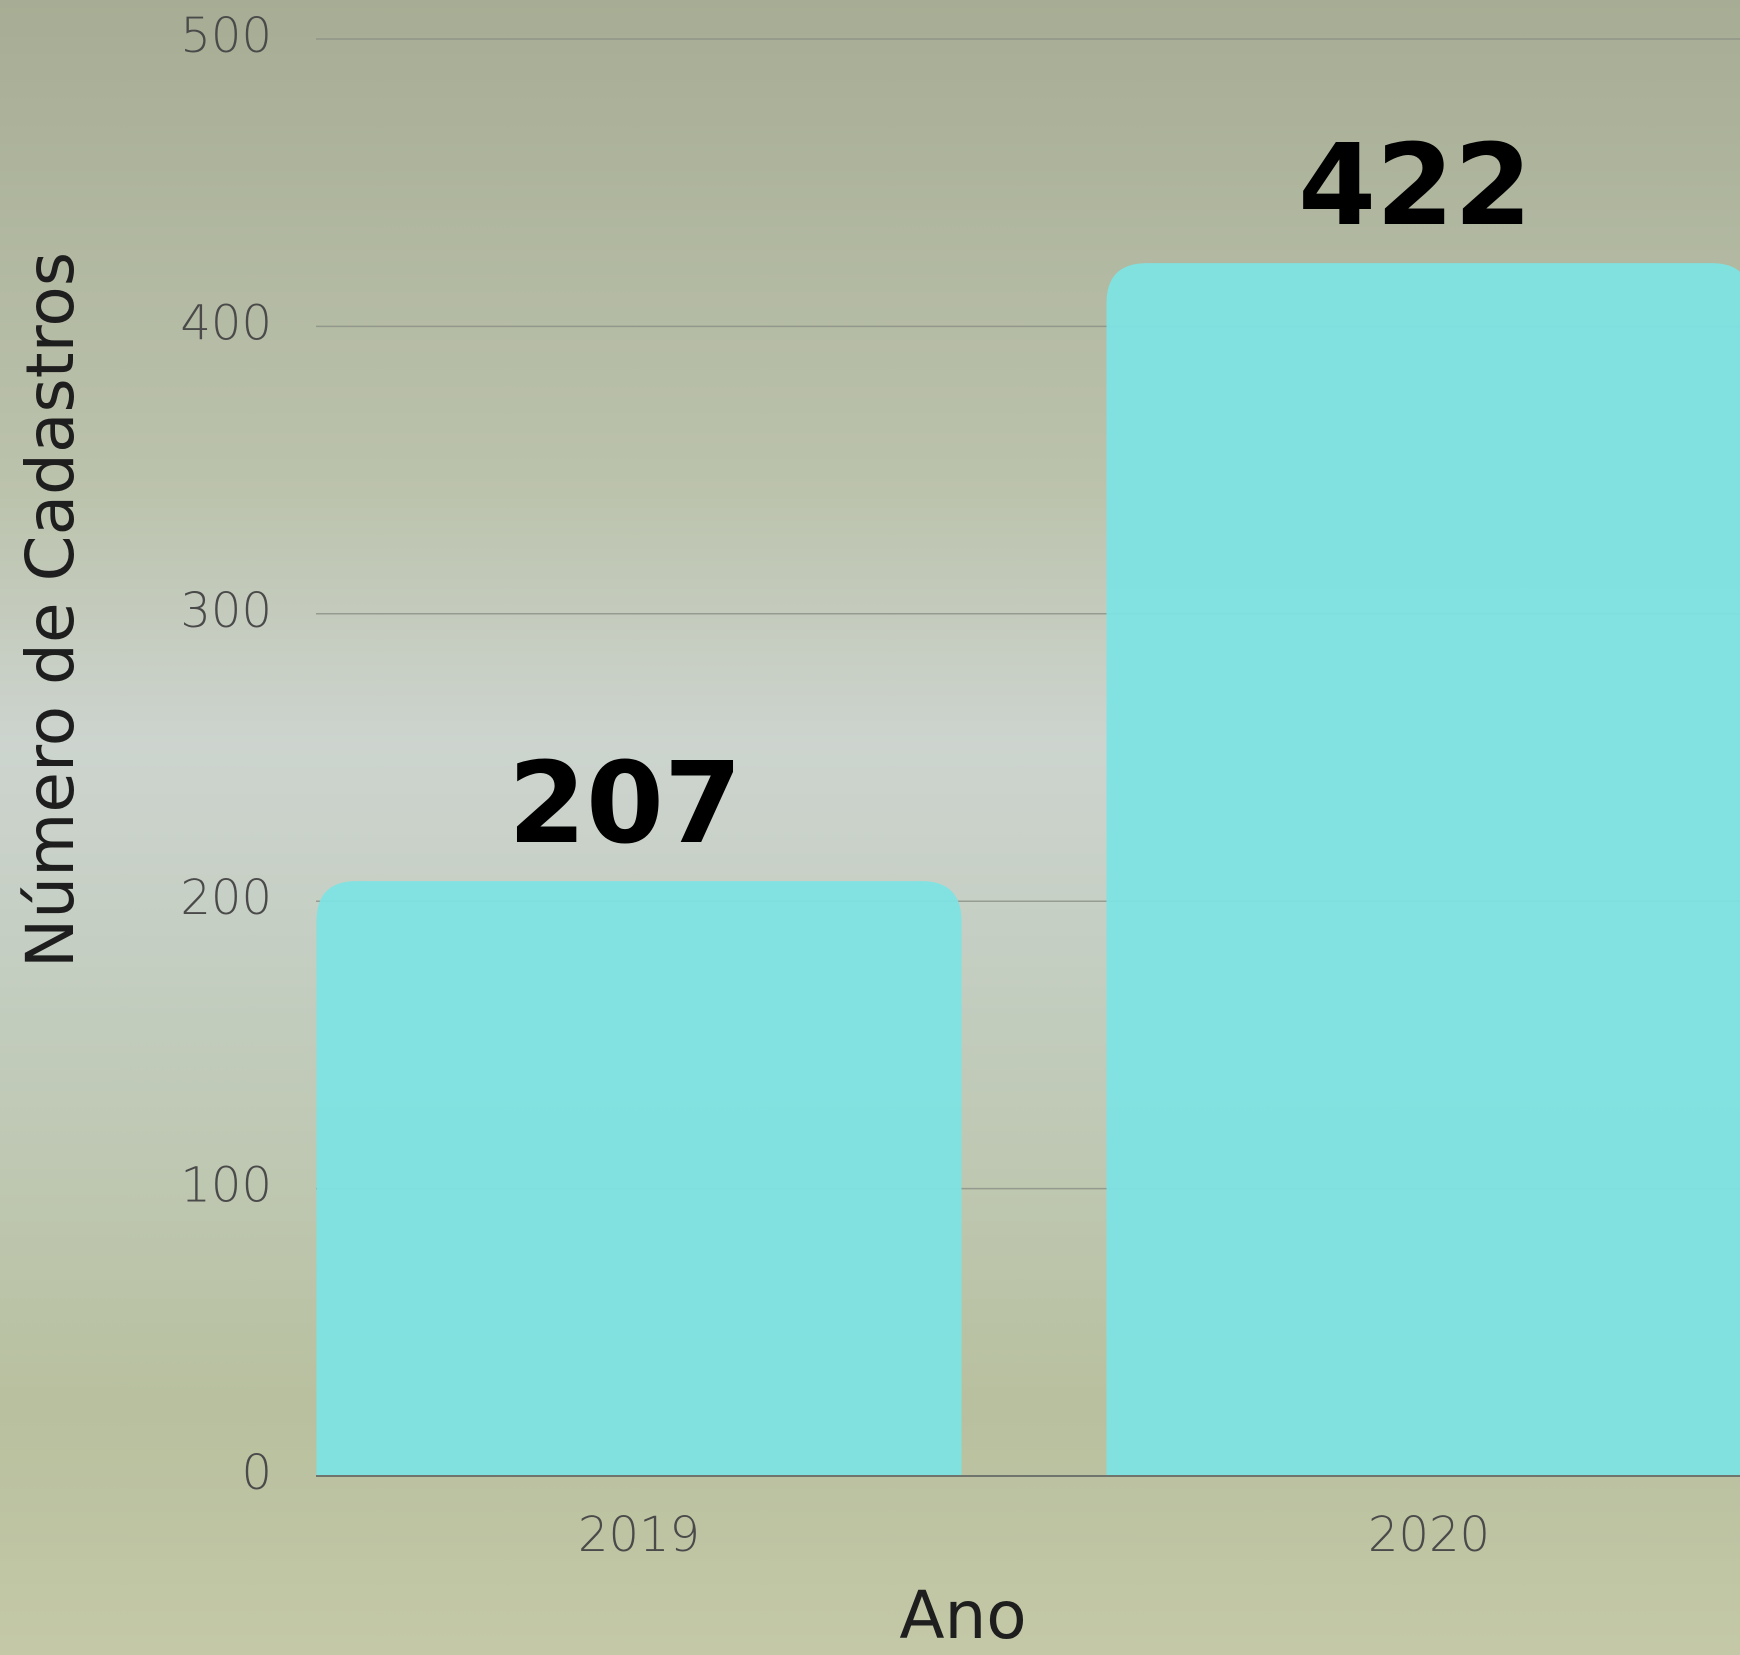 The width and height of the screenshot is (1740, 1655). What do you see at coordinates (226, 1186) in the screenshot?
I see `y-tick-label: 100` at bounding box center [226, 1186].